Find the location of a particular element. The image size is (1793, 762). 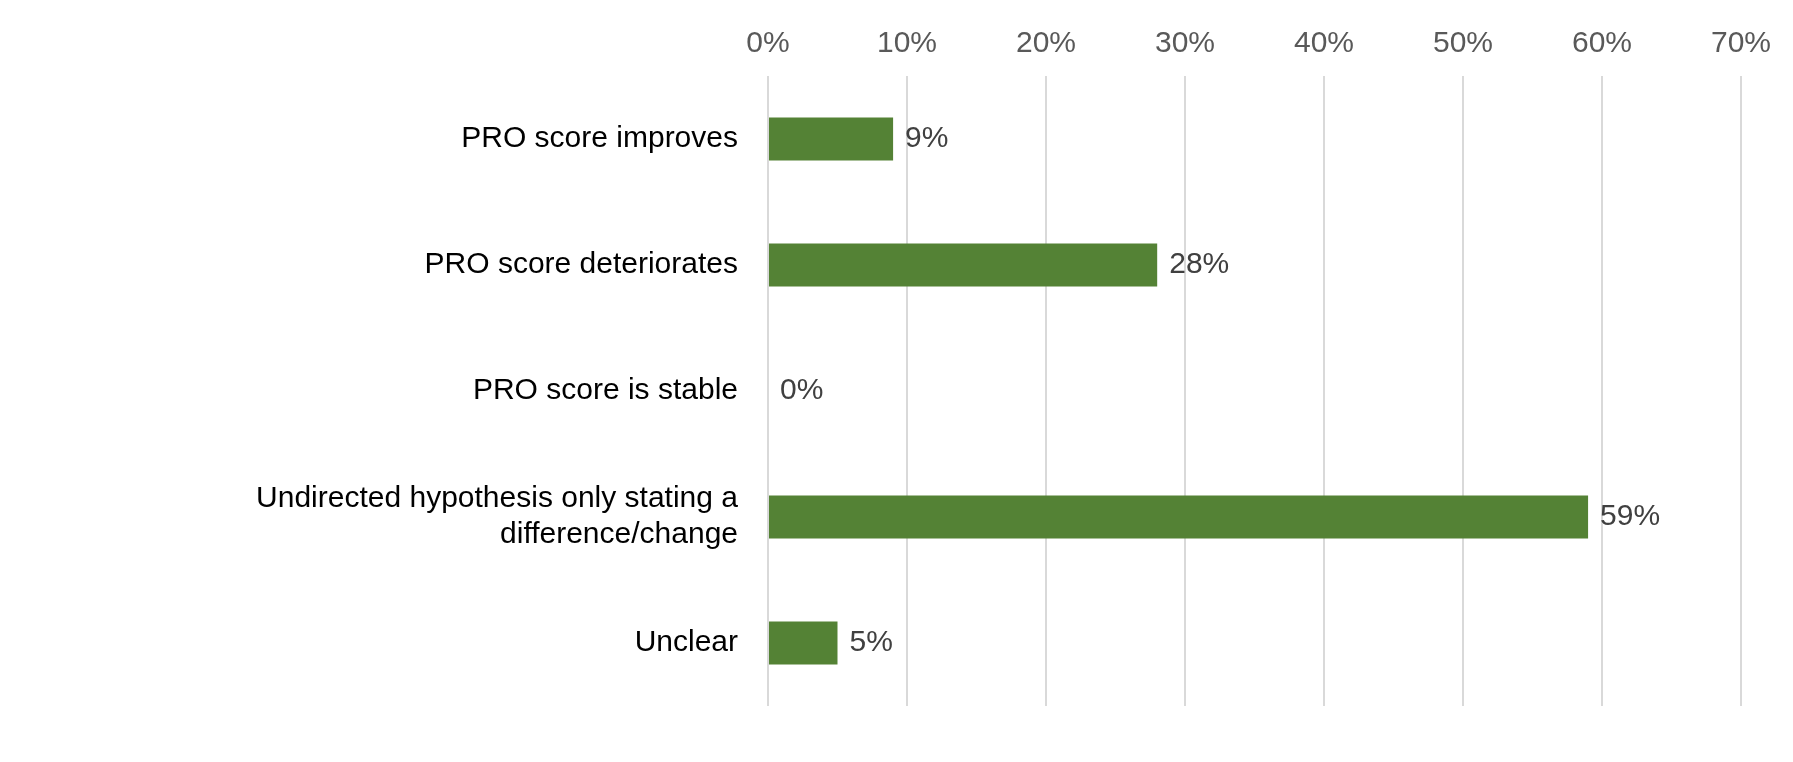

x-tick-label: 70% is located at coordinates (1740, 42).